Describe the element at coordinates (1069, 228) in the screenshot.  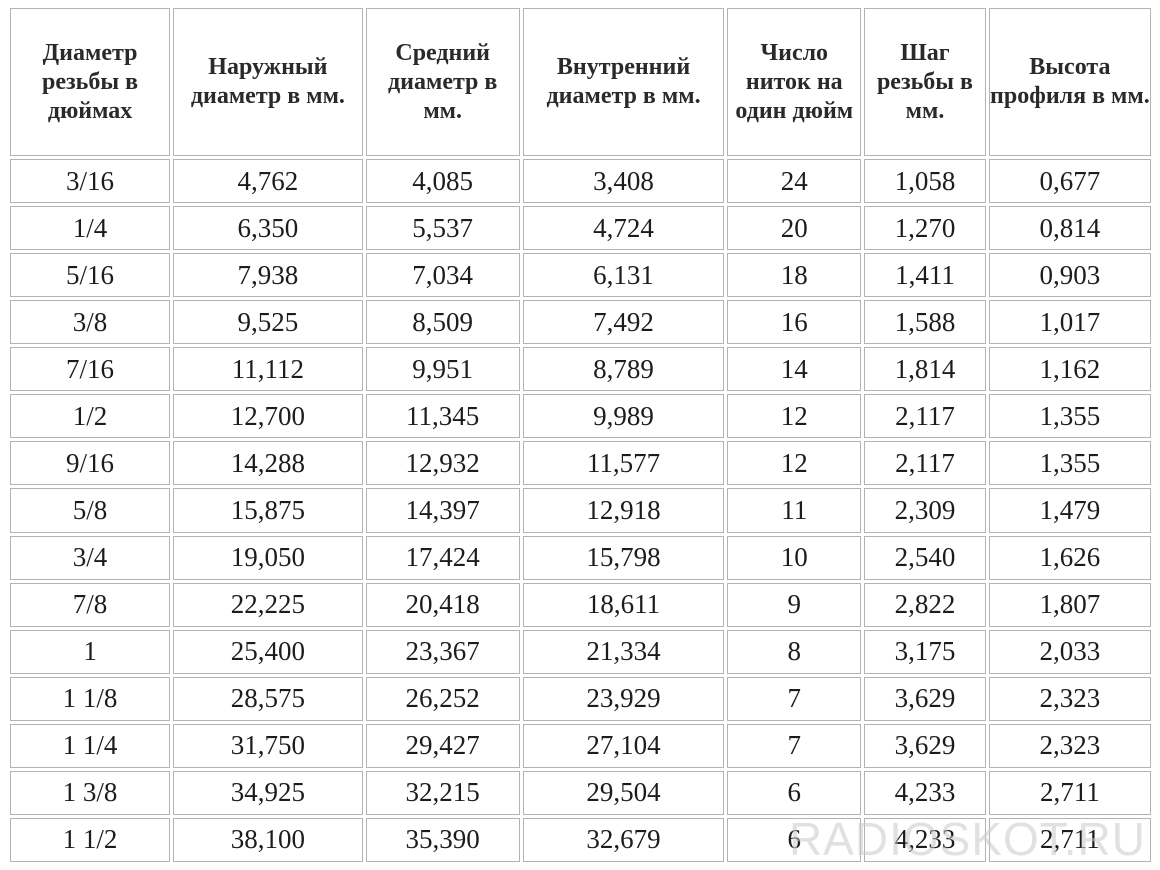
I see `cell-profile-height: 0,814` at that location.